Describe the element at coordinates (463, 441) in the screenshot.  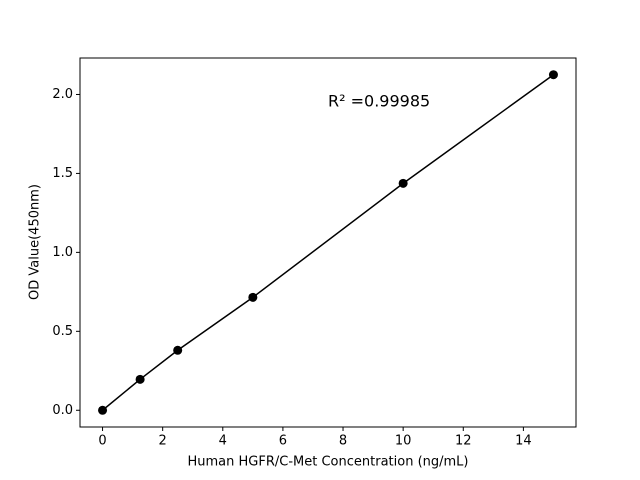
I see `x-tick-label: 12` at that location.